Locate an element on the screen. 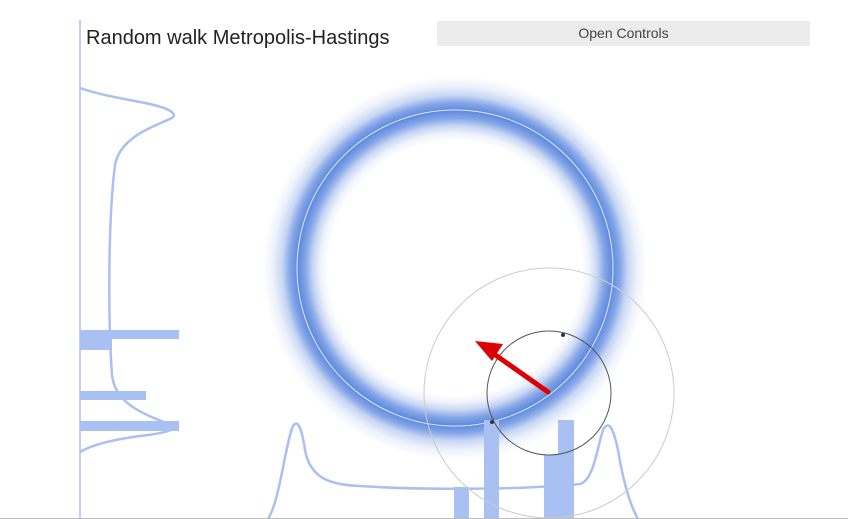 This screenshot has width=848, height=519. open-controls-button: Open Controls is located at coordinates (623, 33).